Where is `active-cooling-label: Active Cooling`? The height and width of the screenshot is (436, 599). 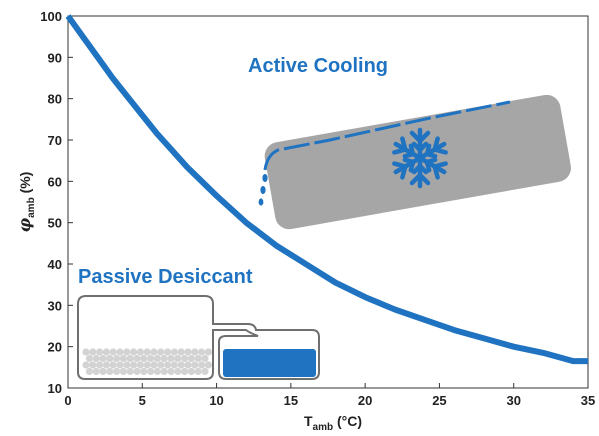 active-cooling-label: Active Cooling is located at coordinates (318, 66).